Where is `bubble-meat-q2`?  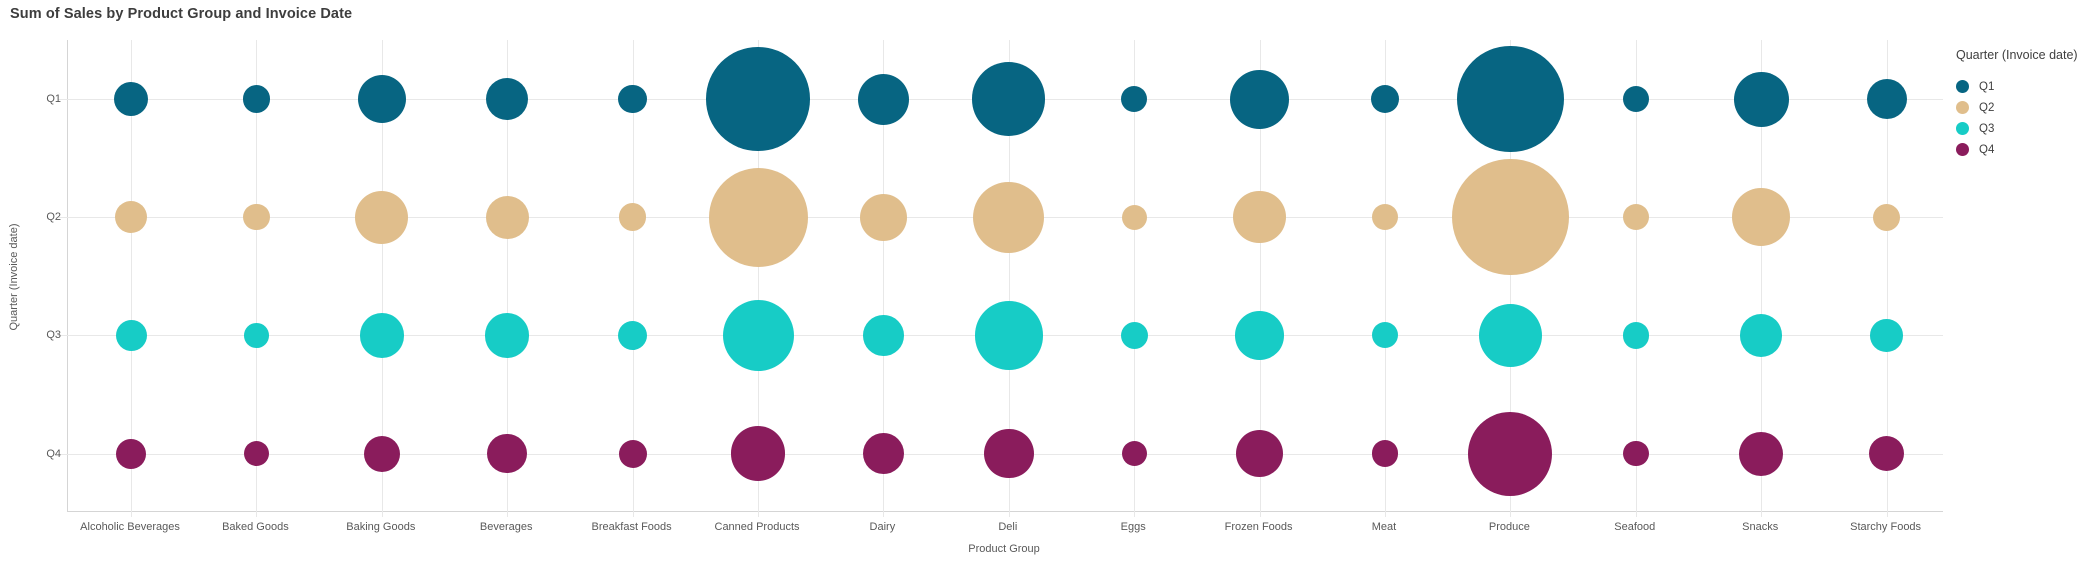 bubble-meat-q2 is located at coordinates (1385, 217).